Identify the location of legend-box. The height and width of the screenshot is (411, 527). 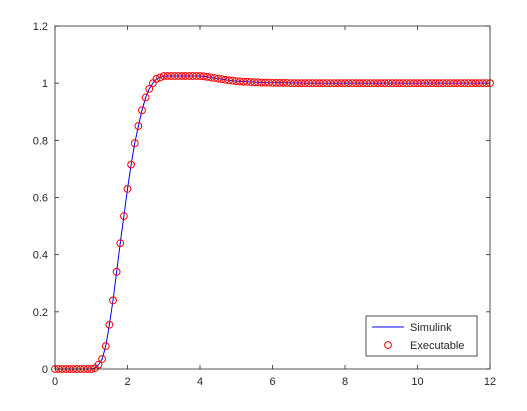
(421, 336).